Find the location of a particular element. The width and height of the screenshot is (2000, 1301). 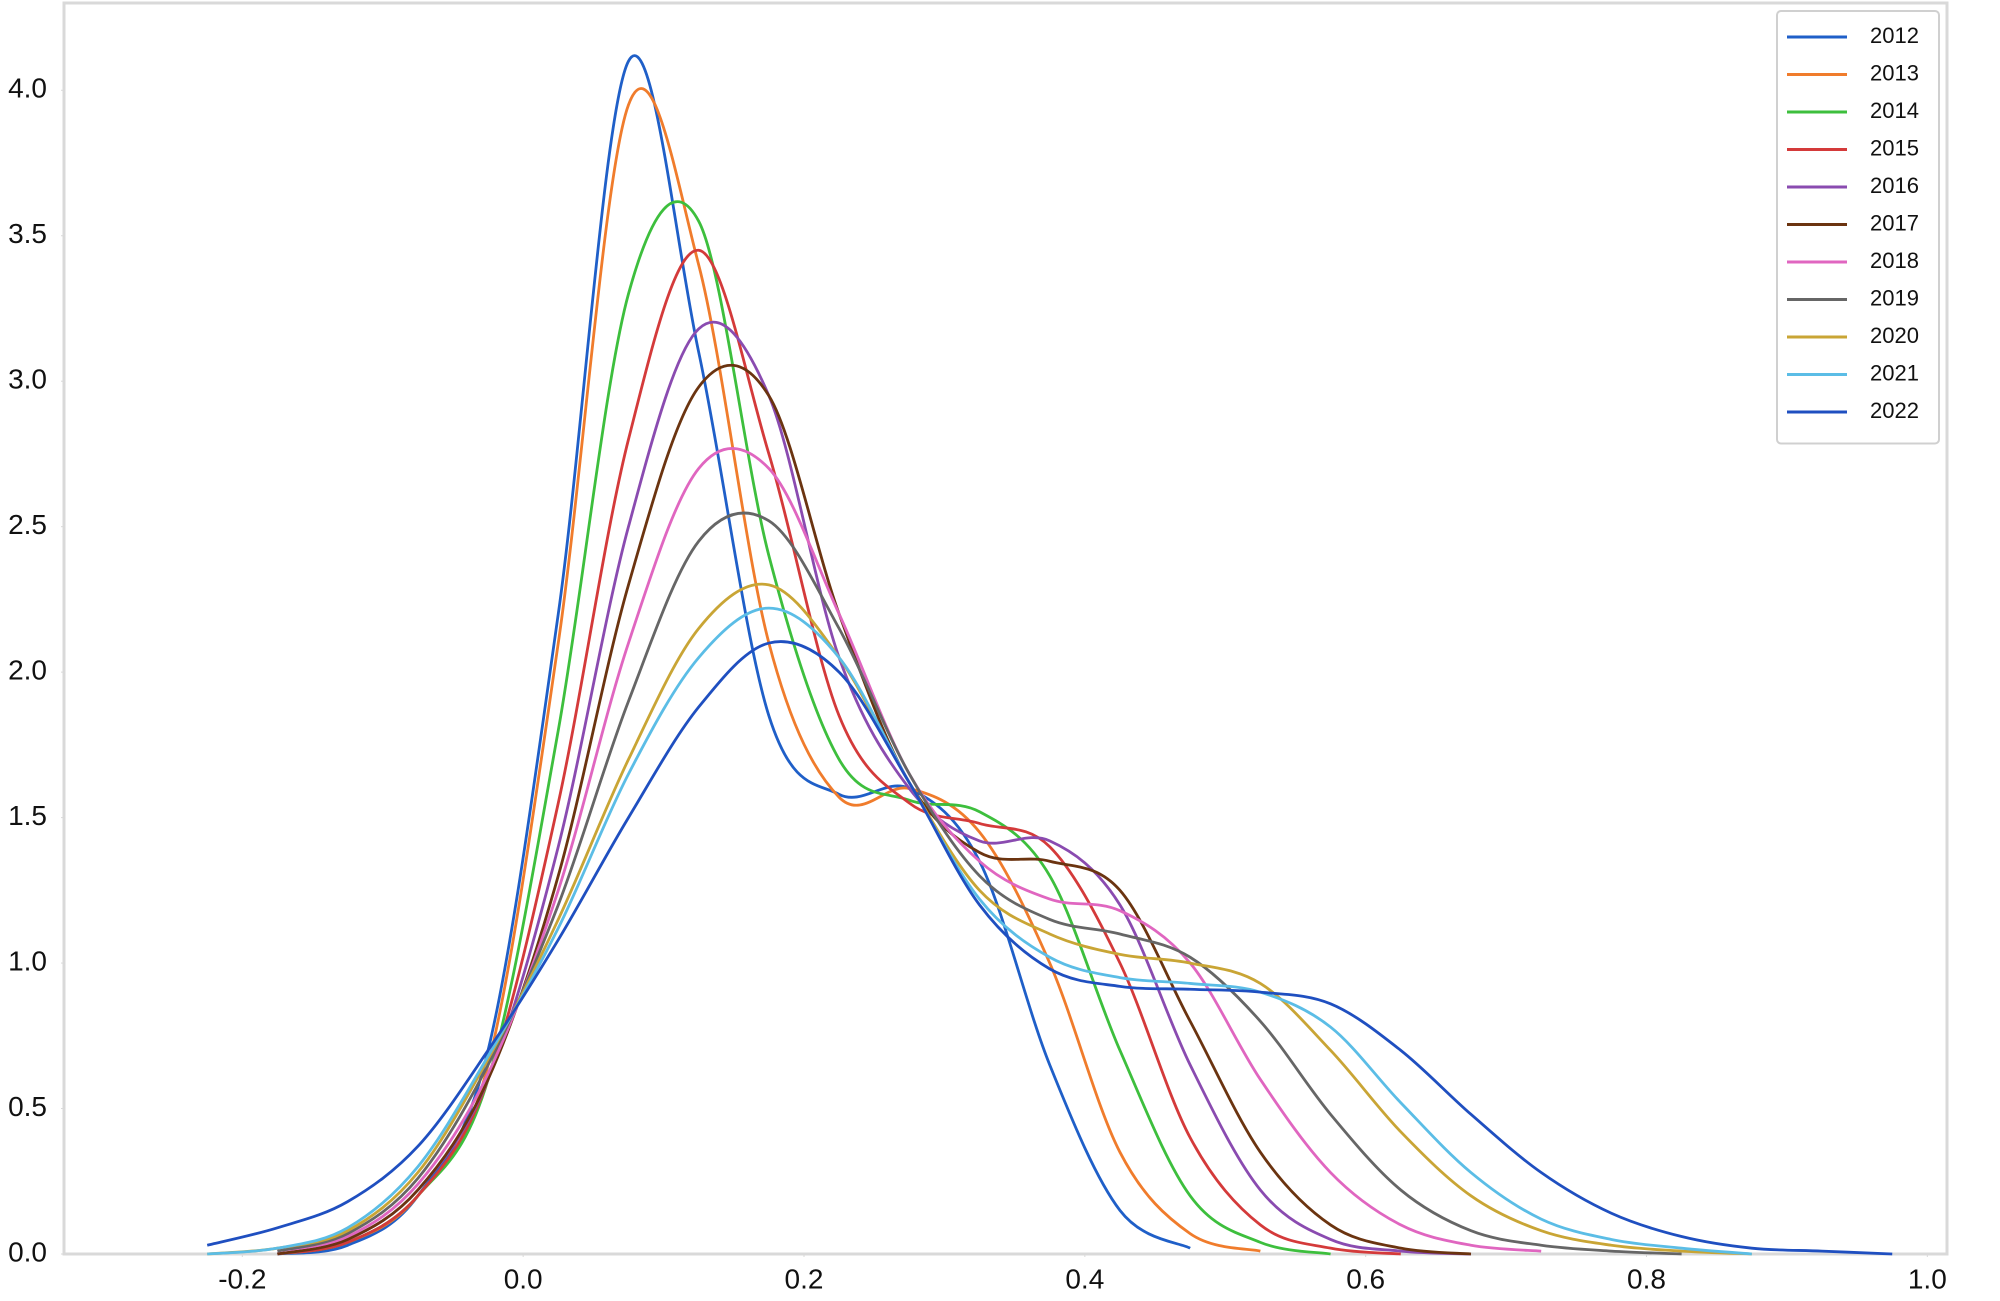

legend-box is located at coordinates (1858, 227).